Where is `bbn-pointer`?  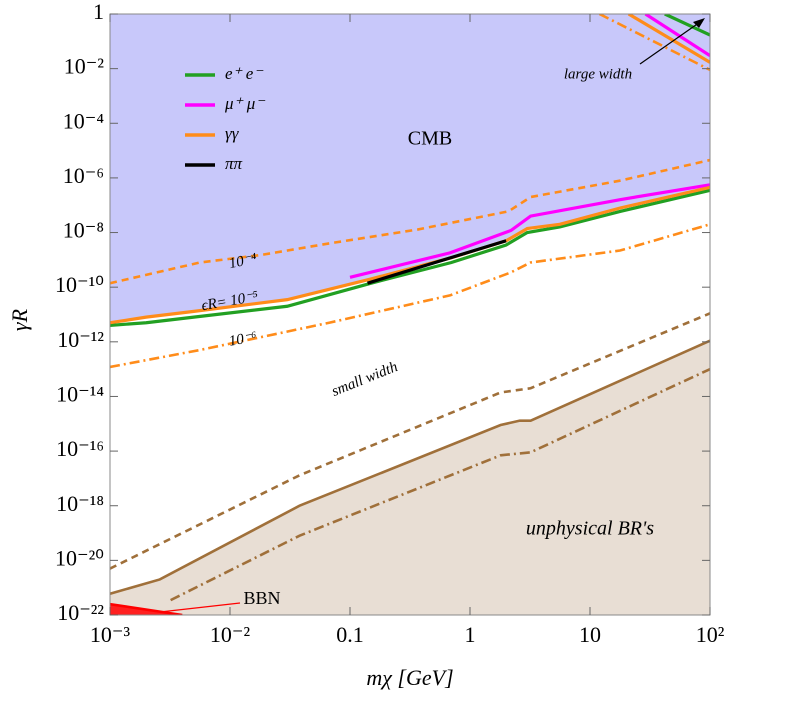 bbn-pointer is located at coordinates (200, 607).